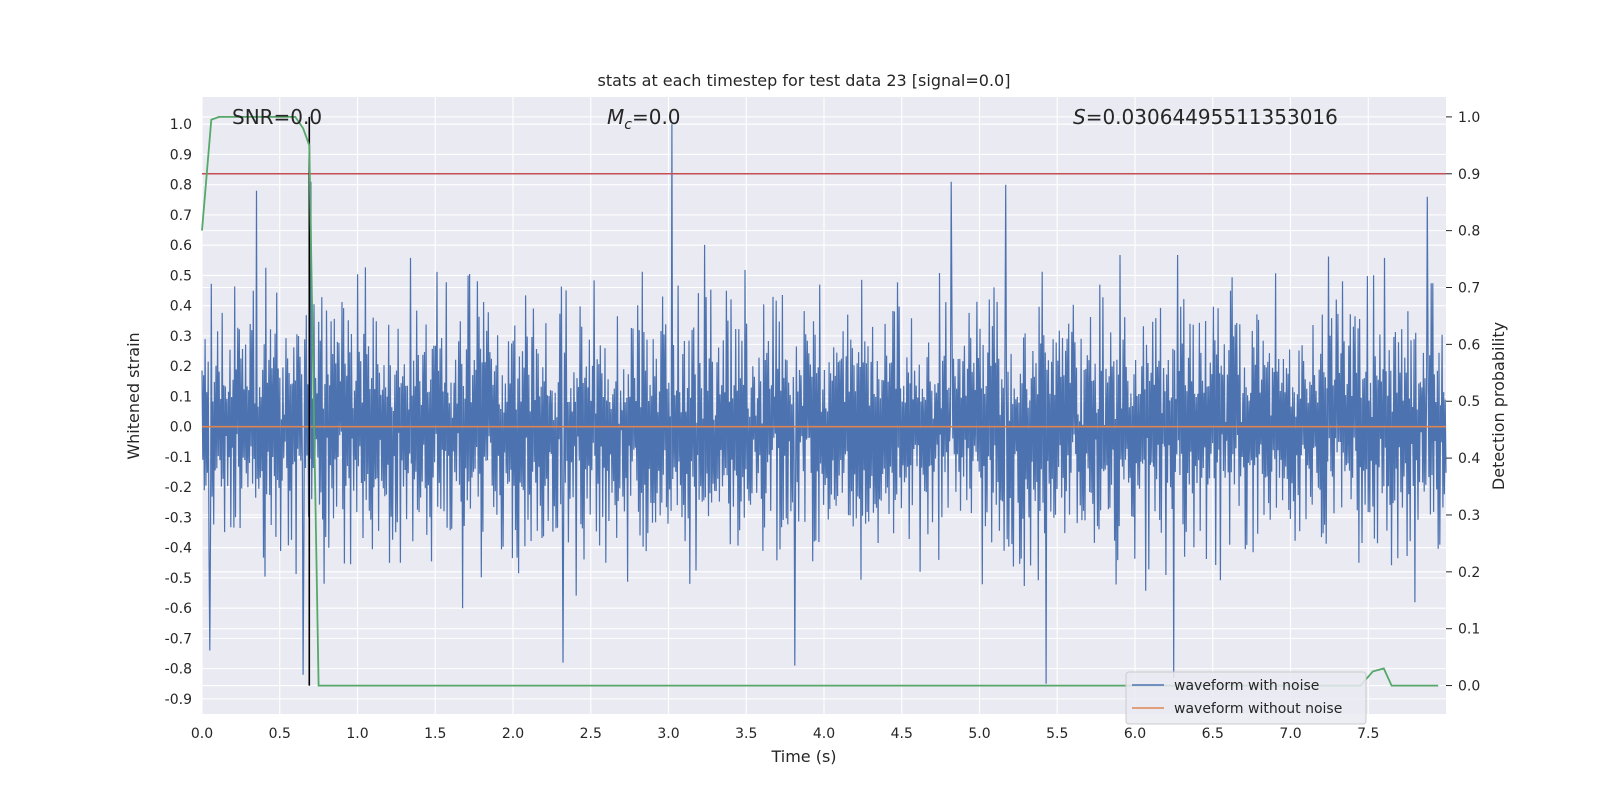  I want to click on y-axis-label: Whitened strain, so click(133, 395).